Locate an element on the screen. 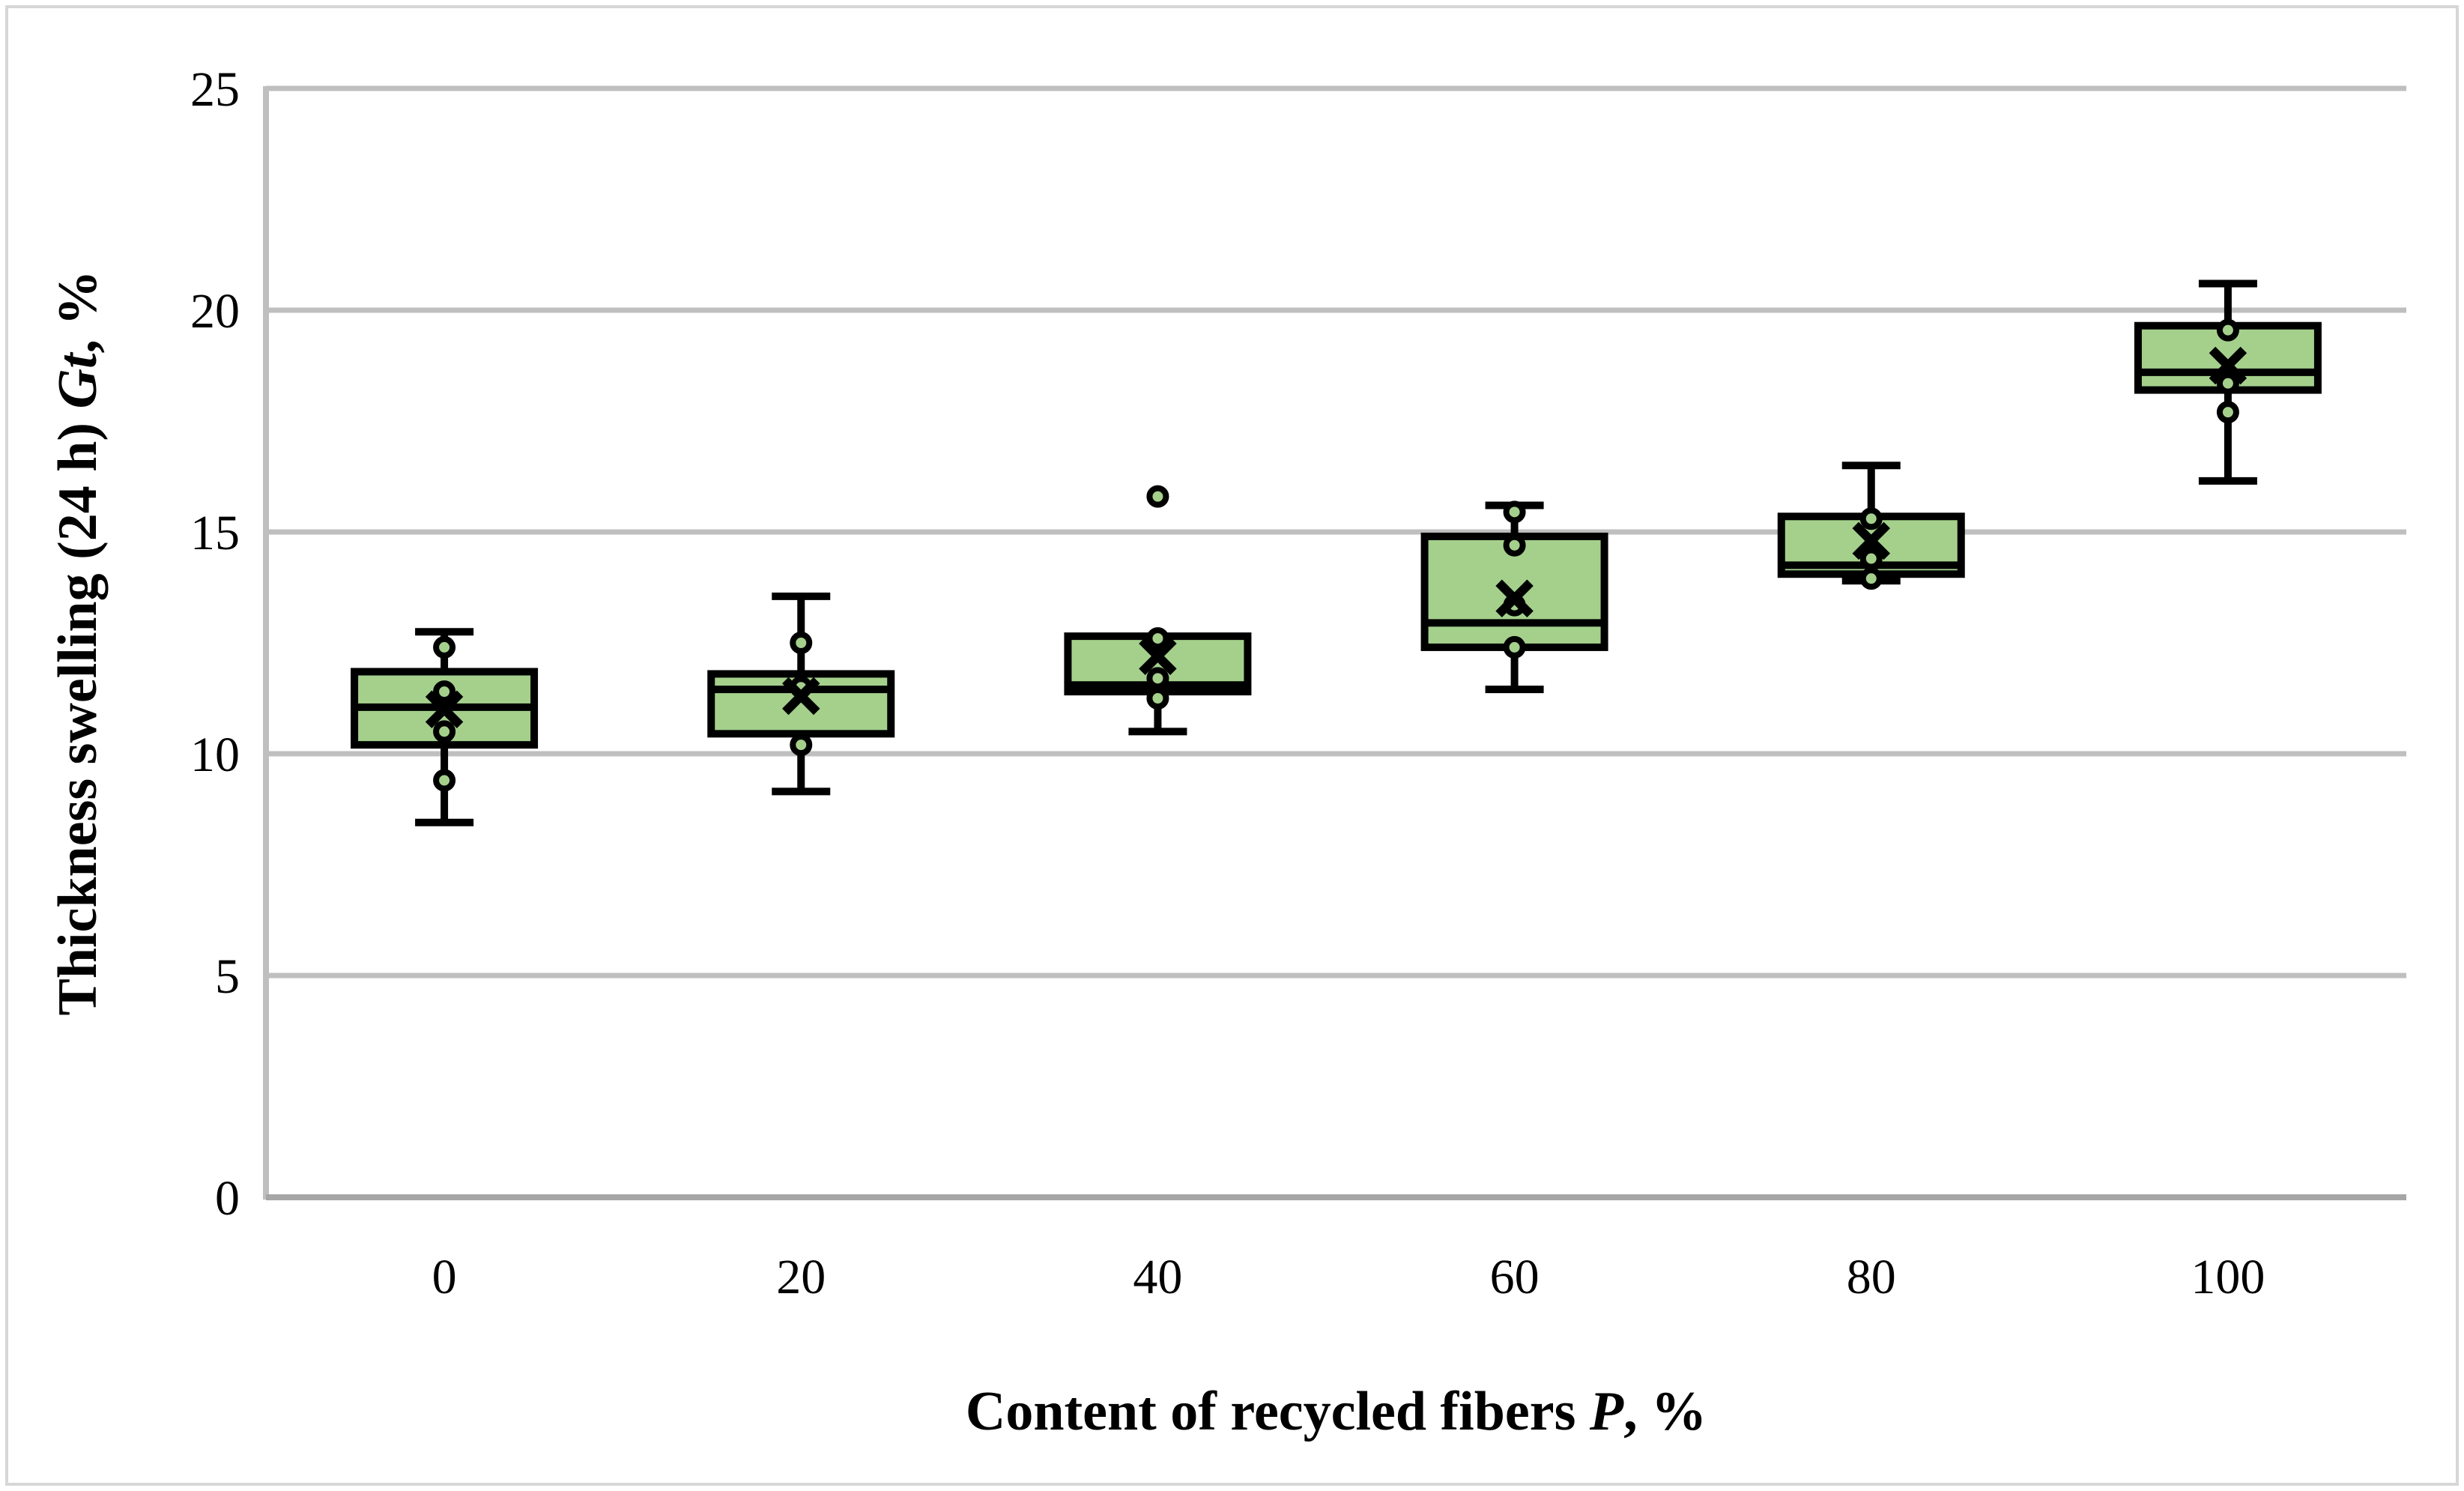 This screenshot has width=2464, height=1491. x-tick-label-0: 0 is located at coordinates (444, 1277).